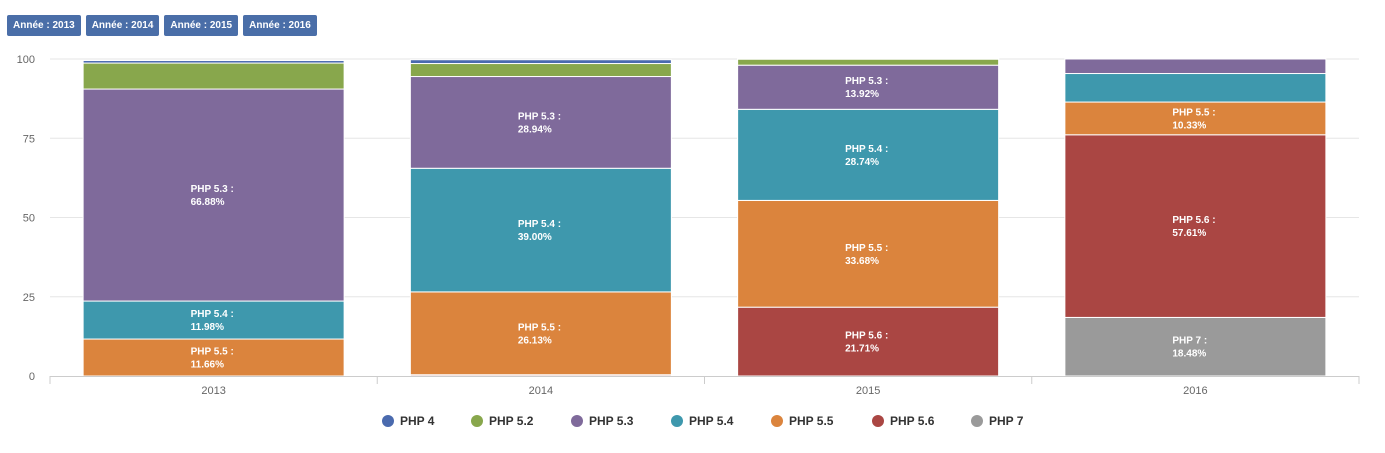 This screenshot has width=1385, height=453. Describe the element at coordinates (611, 421) in the screenshot. I see `legend-label-php-5-3: PHP 5.3` at that location.